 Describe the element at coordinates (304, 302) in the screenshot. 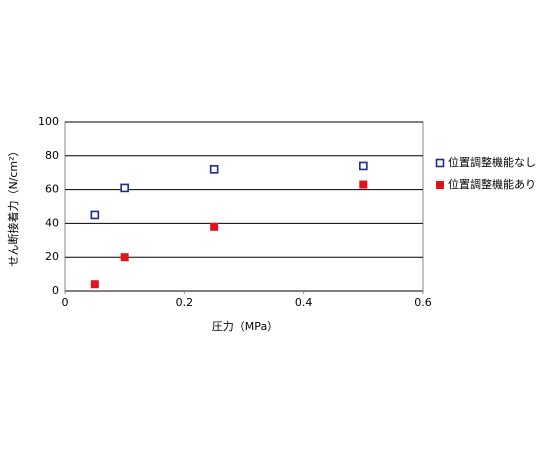

I see `x-tick-label: 0.4` at that location.